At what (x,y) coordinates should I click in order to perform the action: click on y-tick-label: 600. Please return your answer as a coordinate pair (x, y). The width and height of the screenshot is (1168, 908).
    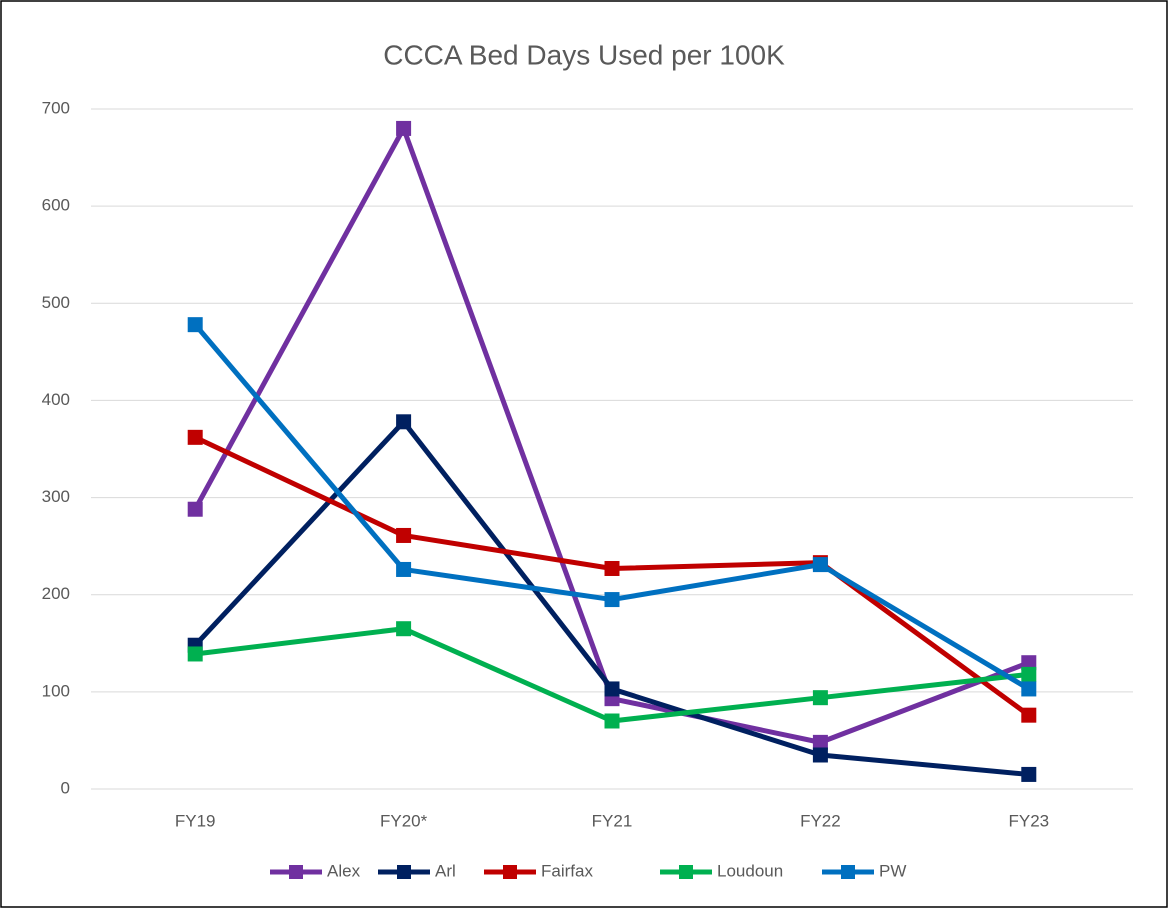
    Looking at the image, I should click on (56, 205).